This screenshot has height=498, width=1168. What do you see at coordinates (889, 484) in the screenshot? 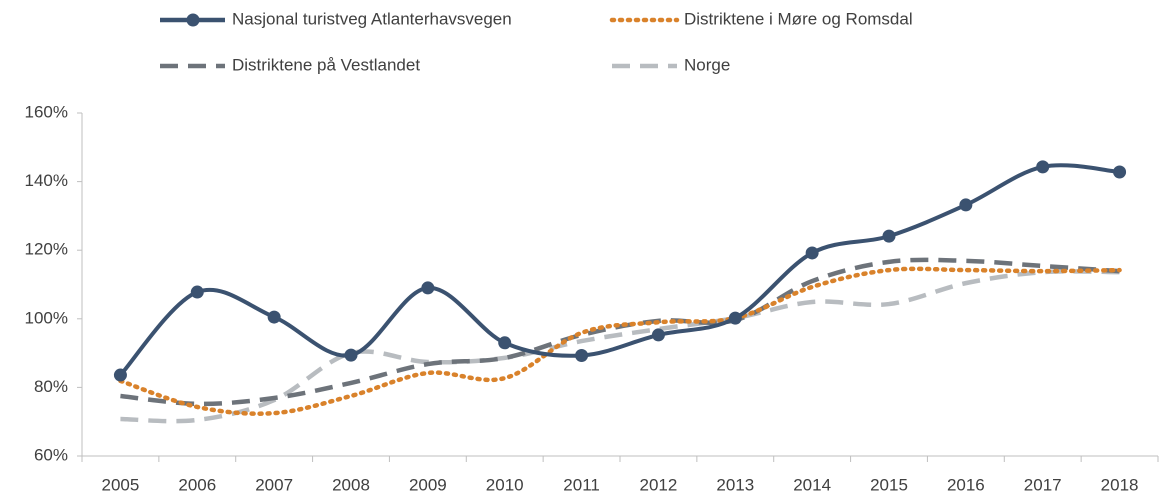
I see `x-tick-label: 2015` at bounding box center [889, 484].